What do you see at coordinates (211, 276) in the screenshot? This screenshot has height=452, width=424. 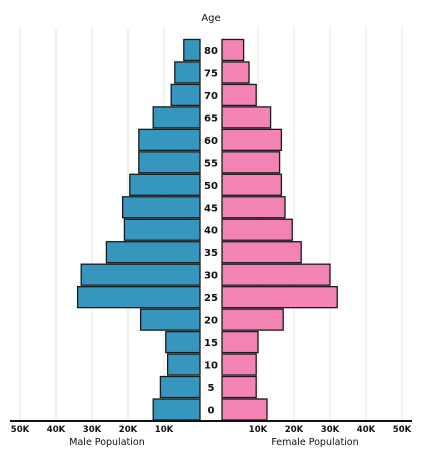 I see `age-label-30: 30` at bounding box center [211, 276].